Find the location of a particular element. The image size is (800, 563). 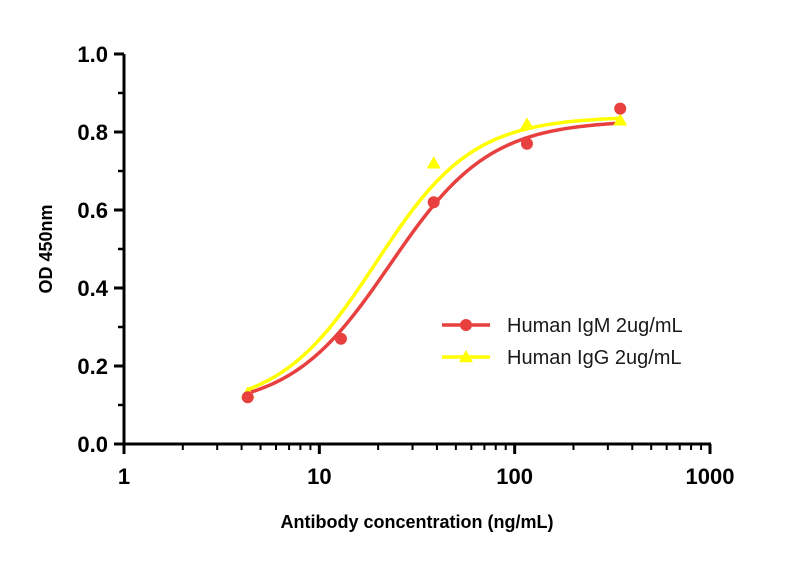

x-tick-label: 1 is located at coordinates (124, 476).